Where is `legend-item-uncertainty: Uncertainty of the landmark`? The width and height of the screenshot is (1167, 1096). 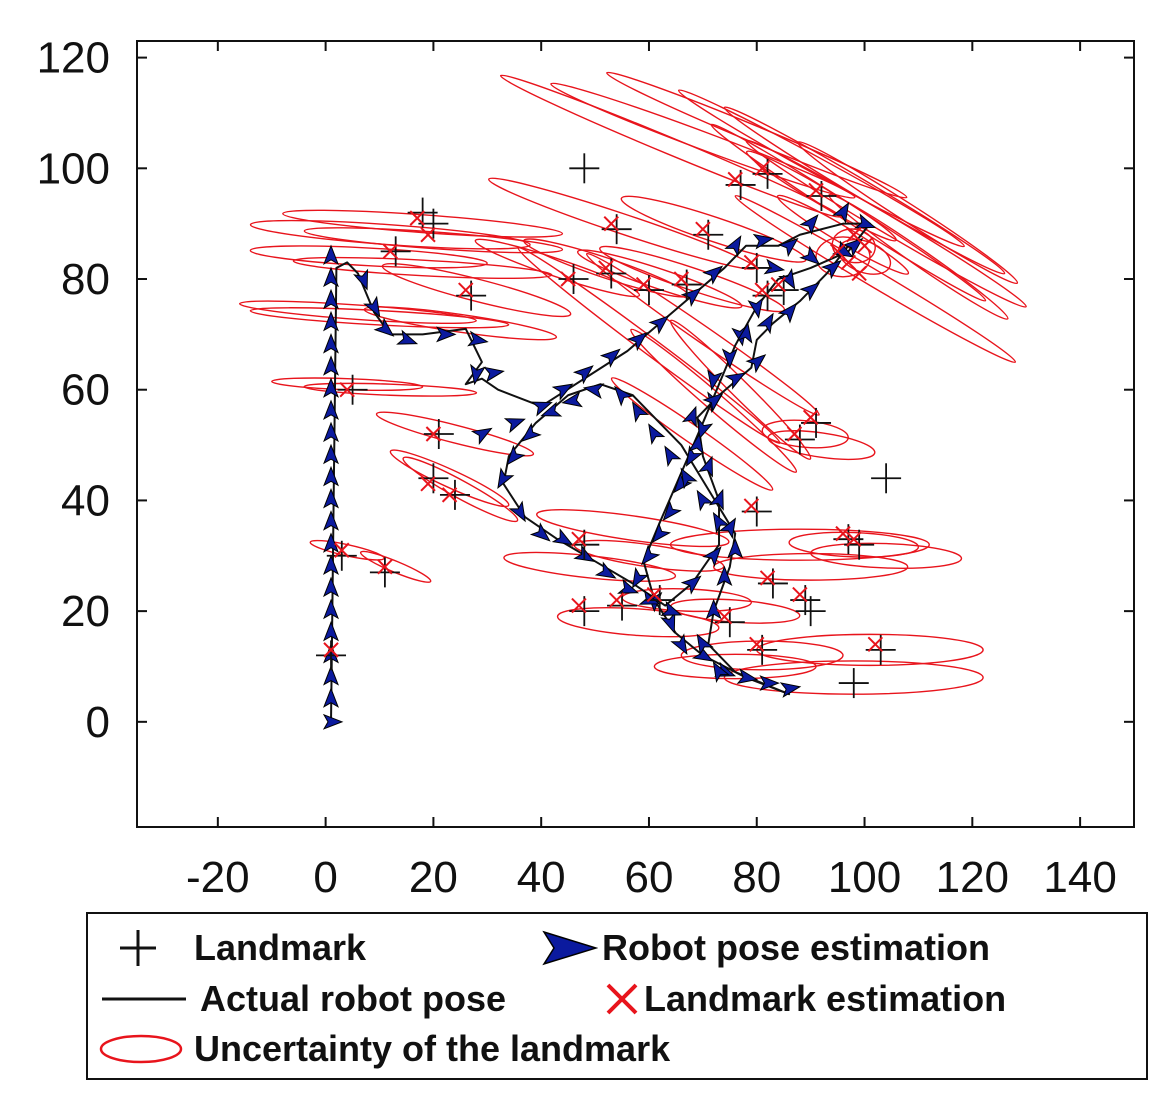 legend-item-uncertainty: Uncertainty of the landmark is located at coordinates (384, 1049).